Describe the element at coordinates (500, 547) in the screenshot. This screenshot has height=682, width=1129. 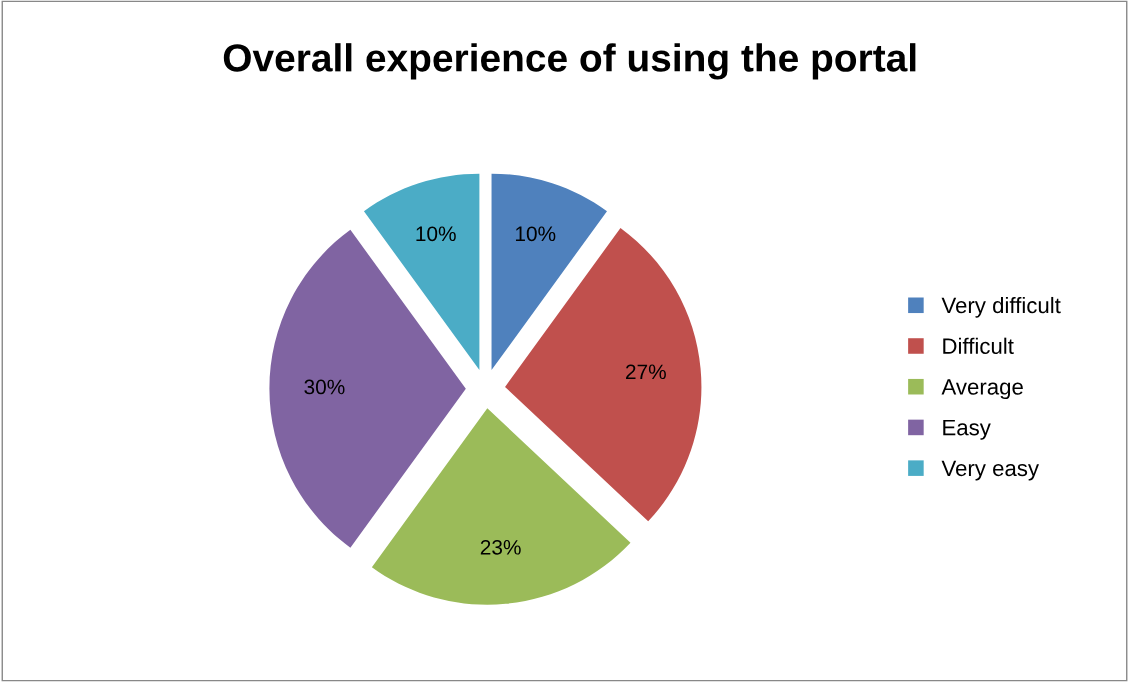
I see `data-label: 23%` at that location.